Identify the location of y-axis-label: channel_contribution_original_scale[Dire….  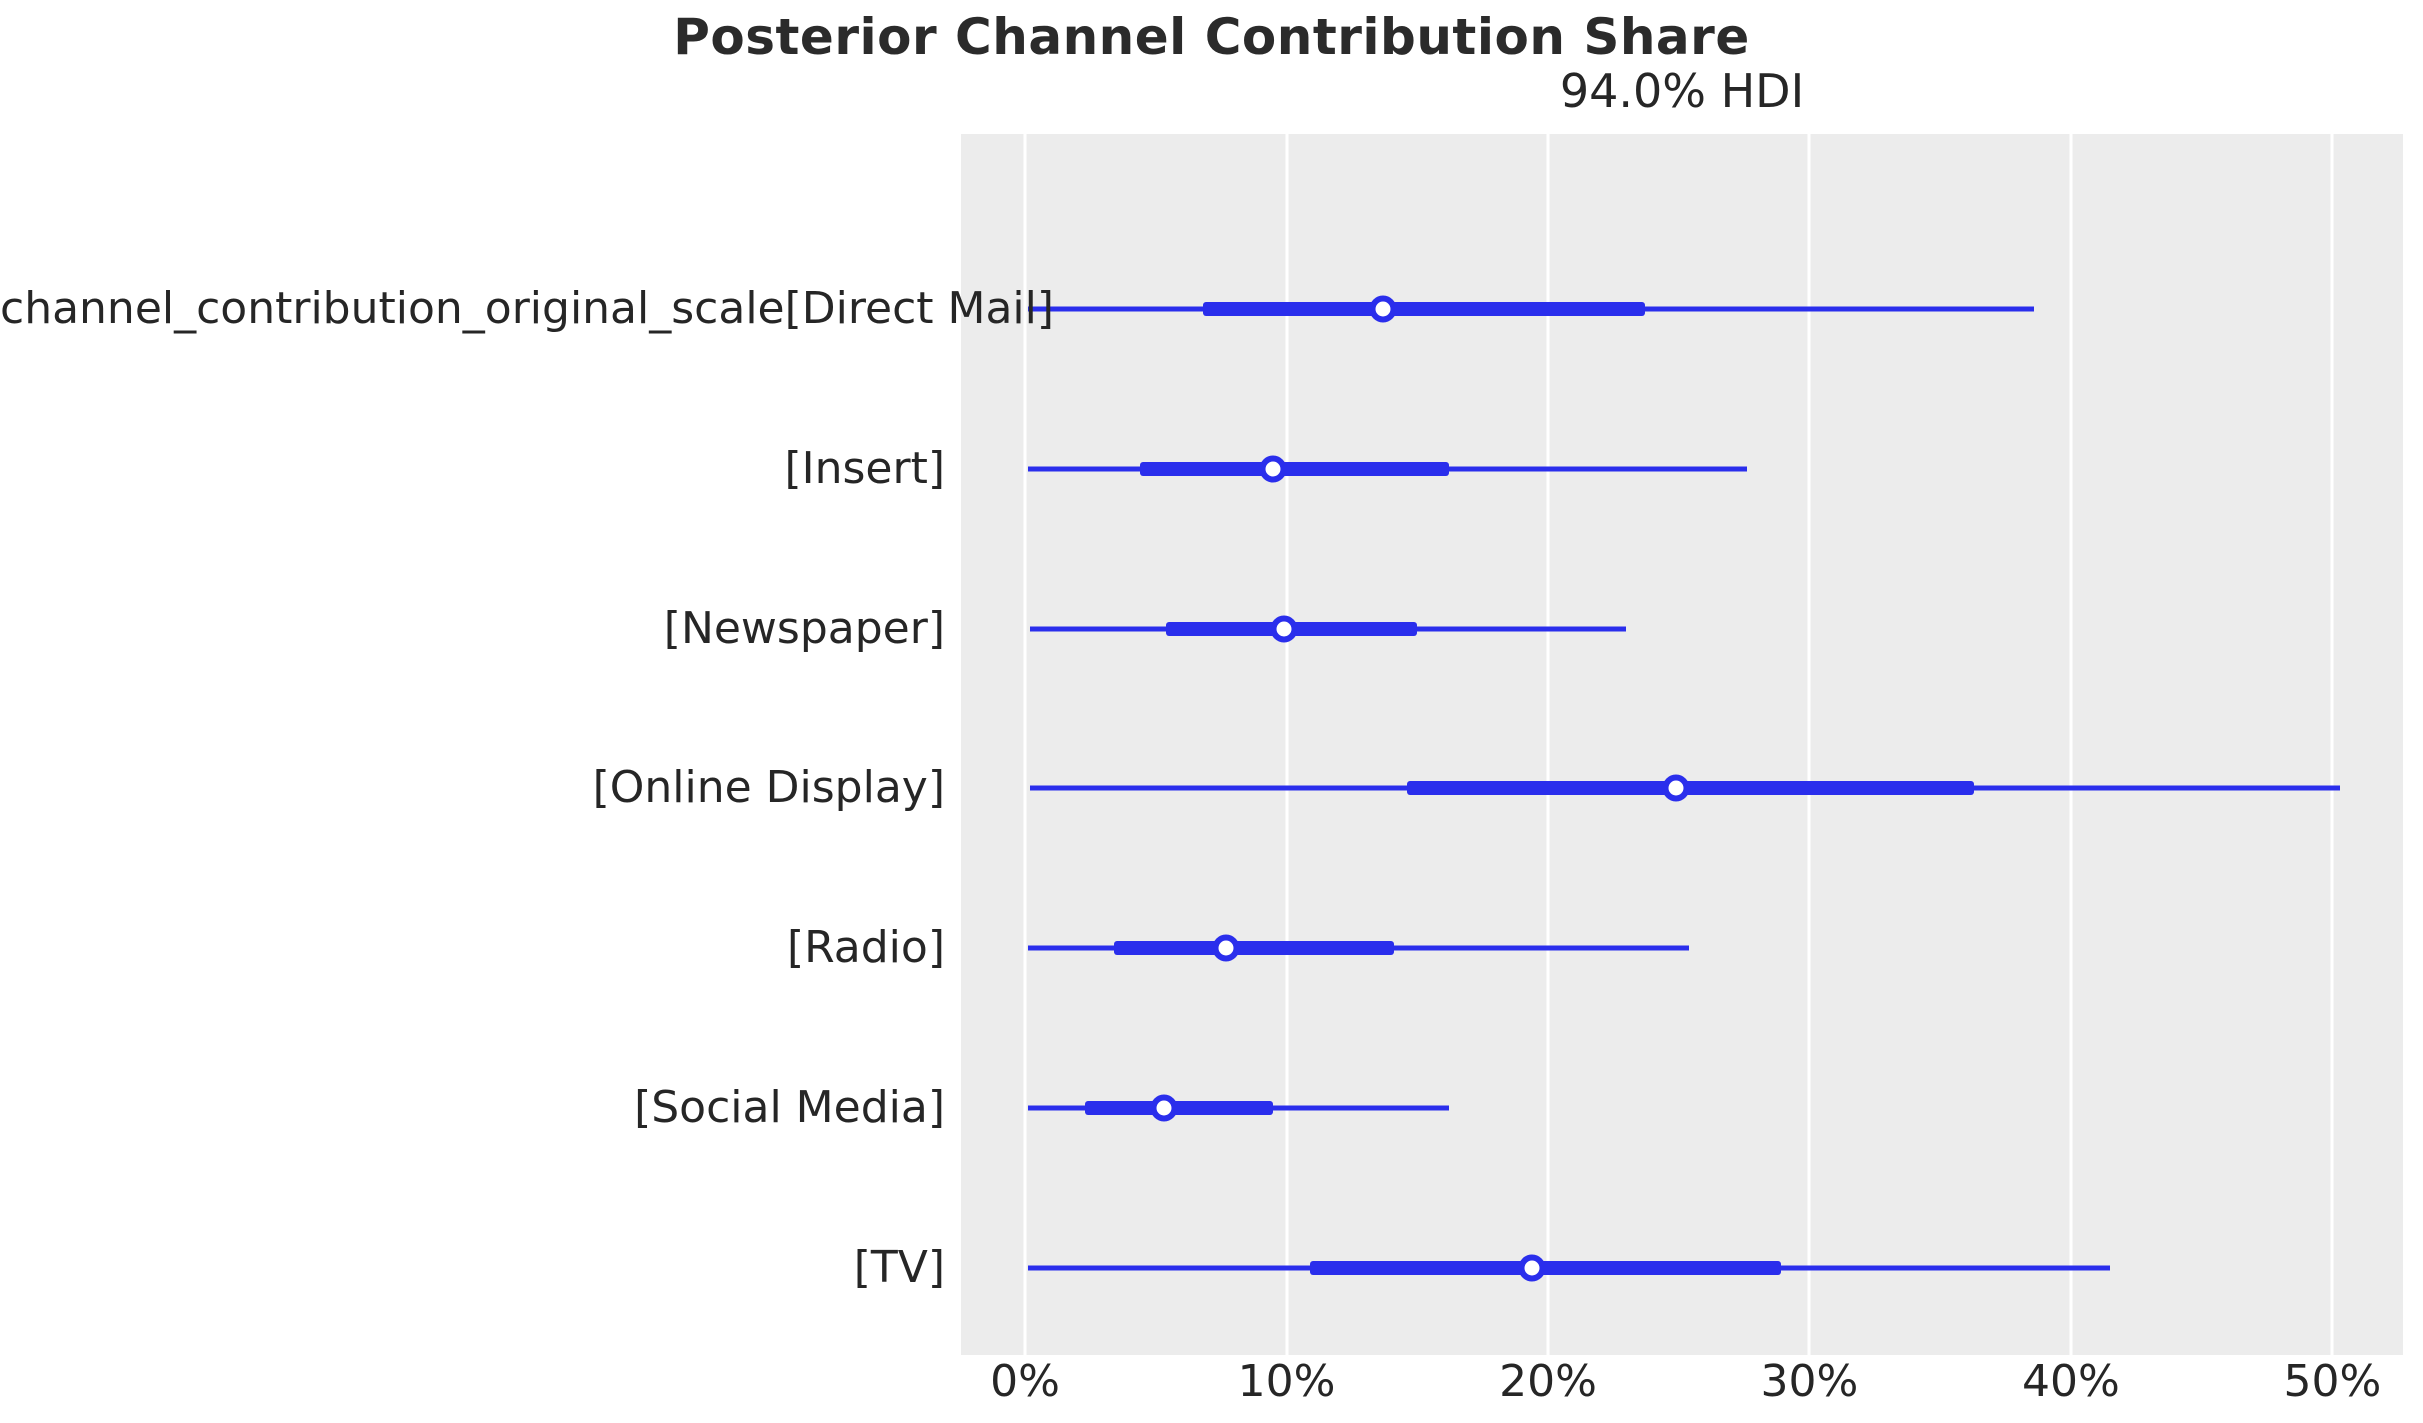
(527, 308).